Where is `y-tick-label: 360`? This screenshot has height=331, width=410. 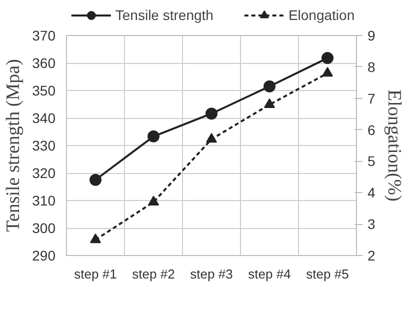 y-tick-label: 360 is located at coordinates (44, 63).